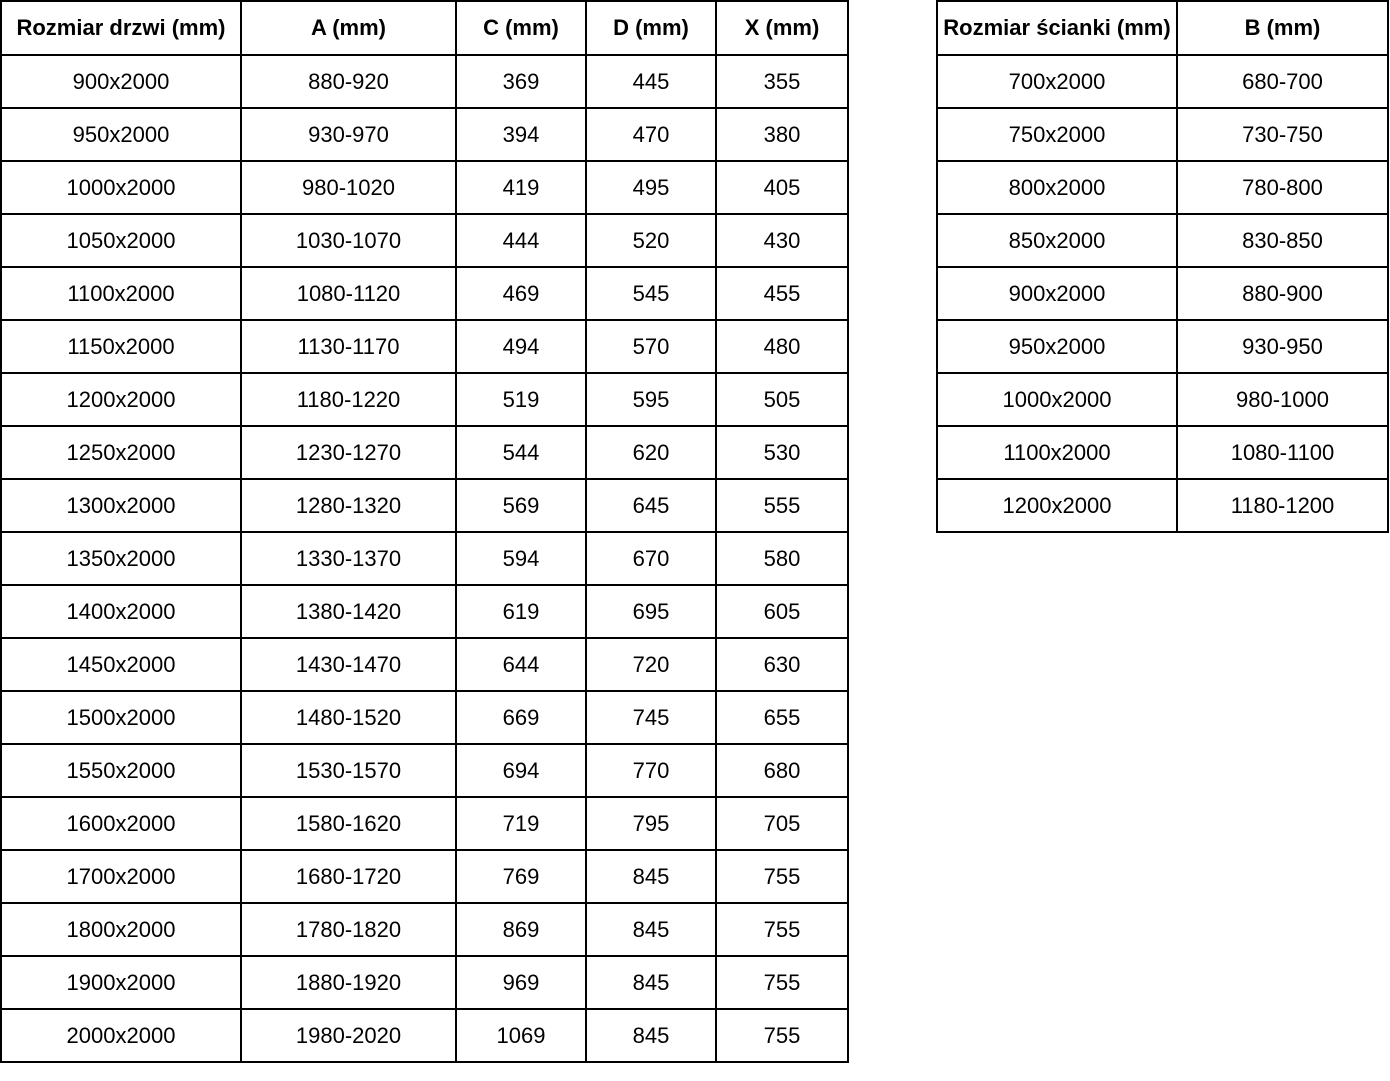 Image resolution: width=1390 pixels, height=1081 pixels. Describe the element at coordinates (782, 823) in the screenshot. I see `table-cell: 705` at that location.